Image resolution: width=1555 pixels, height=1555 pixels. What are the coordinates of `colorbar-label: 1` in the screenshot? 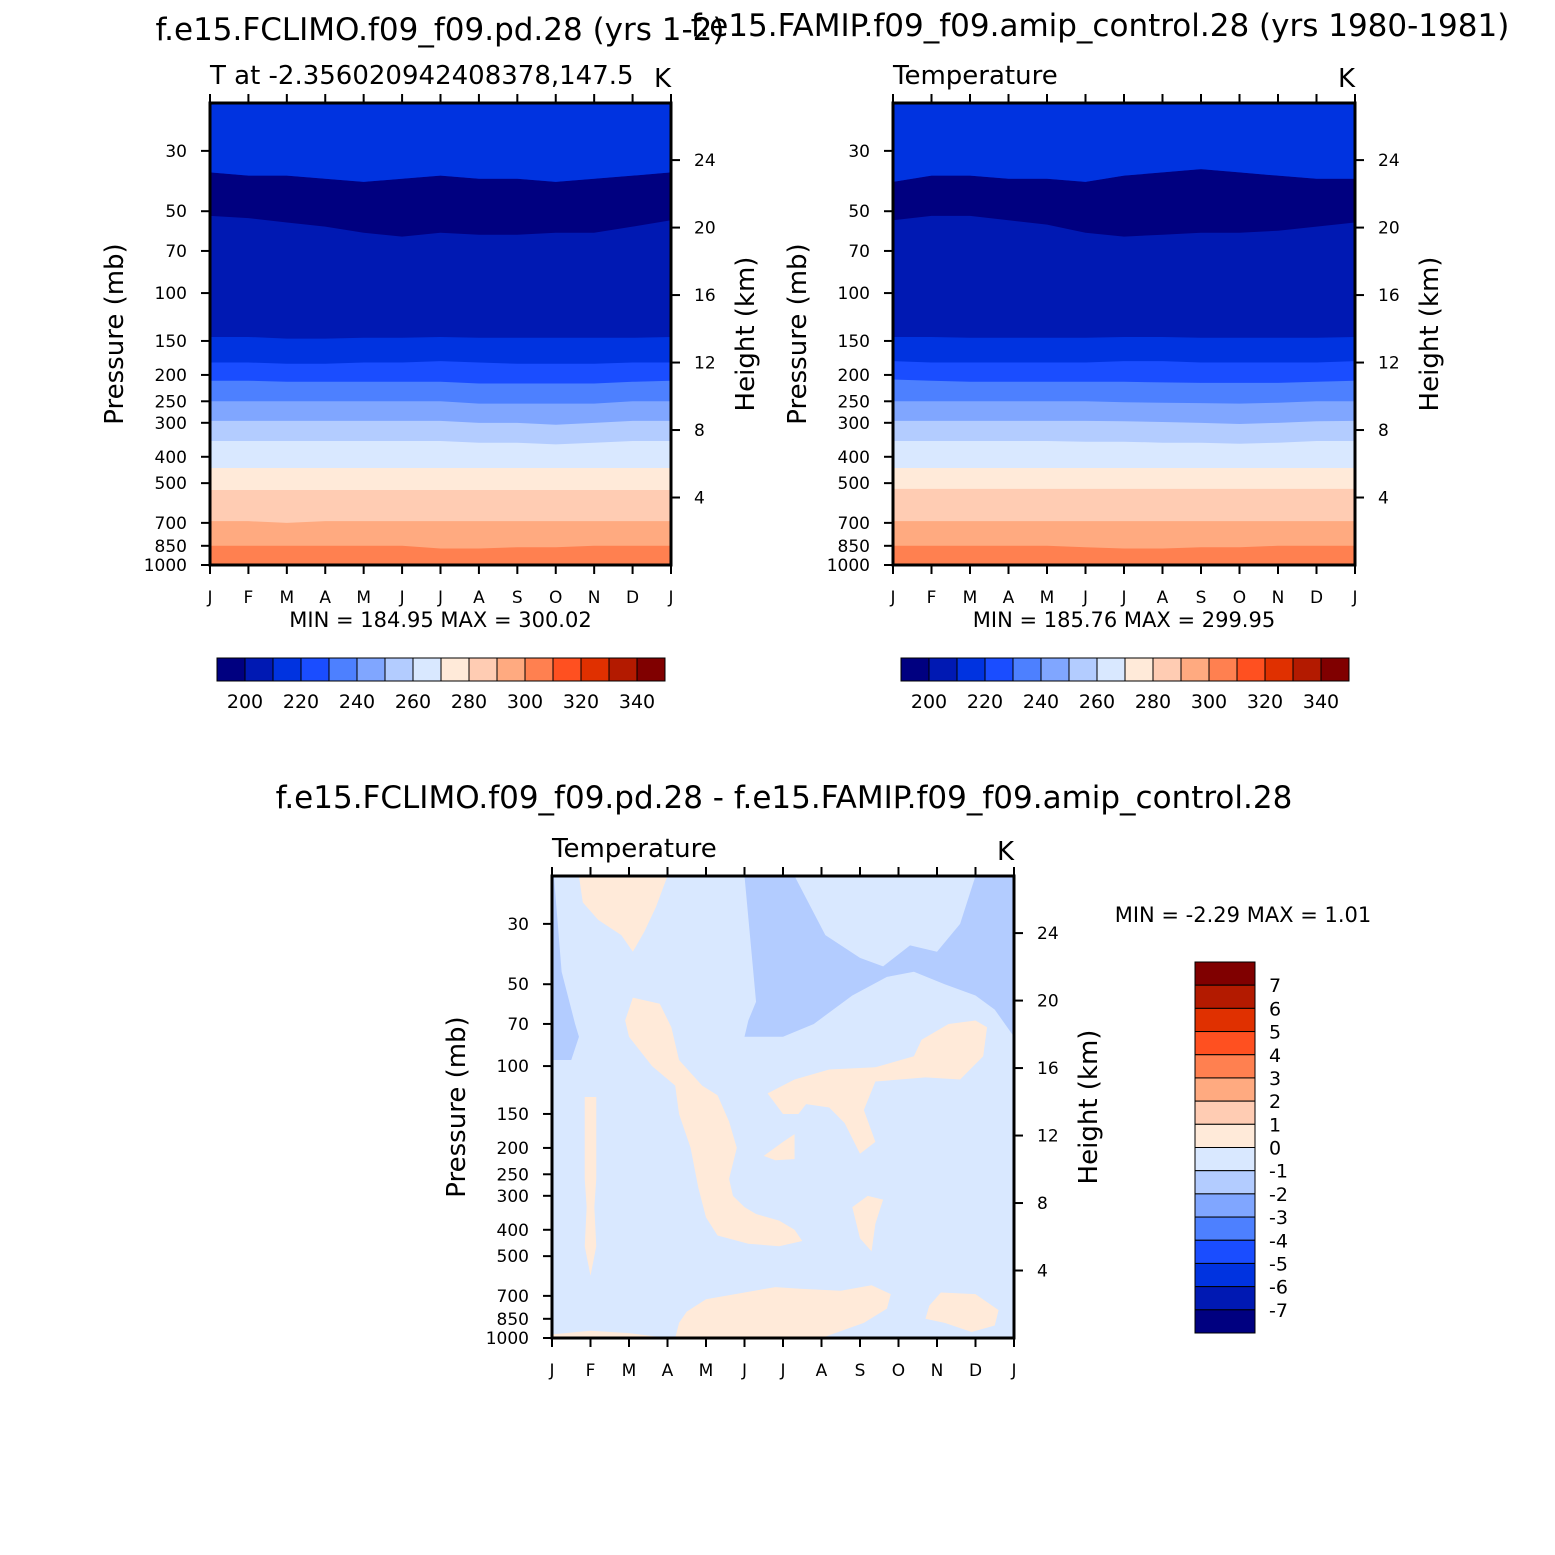 It's located at (1275, 1125).